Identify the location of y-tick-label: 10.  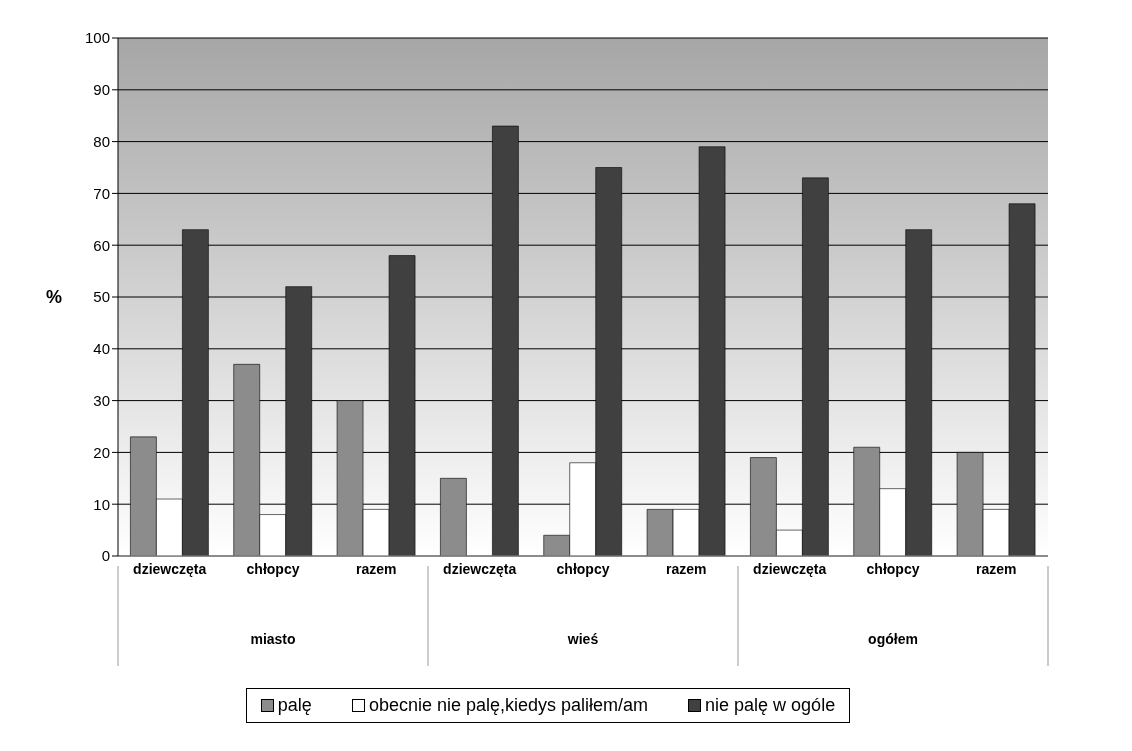
(101, 504).